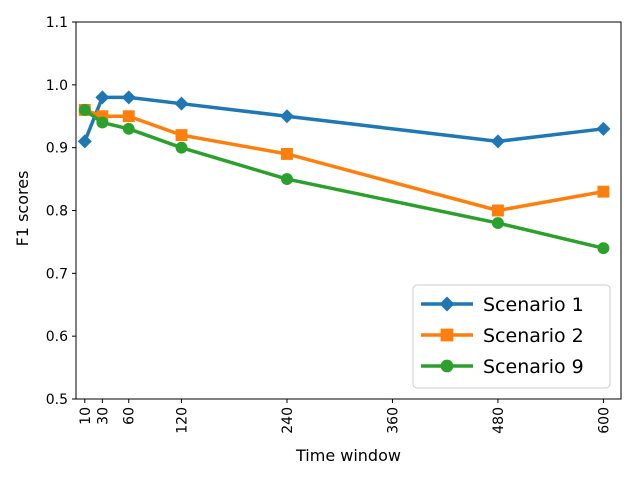 The image size is (640, 480). What do you see at coordinates (103, 416) in the screenshot?
I see `x-tick-label: 30` at bounding box center [103, 416].